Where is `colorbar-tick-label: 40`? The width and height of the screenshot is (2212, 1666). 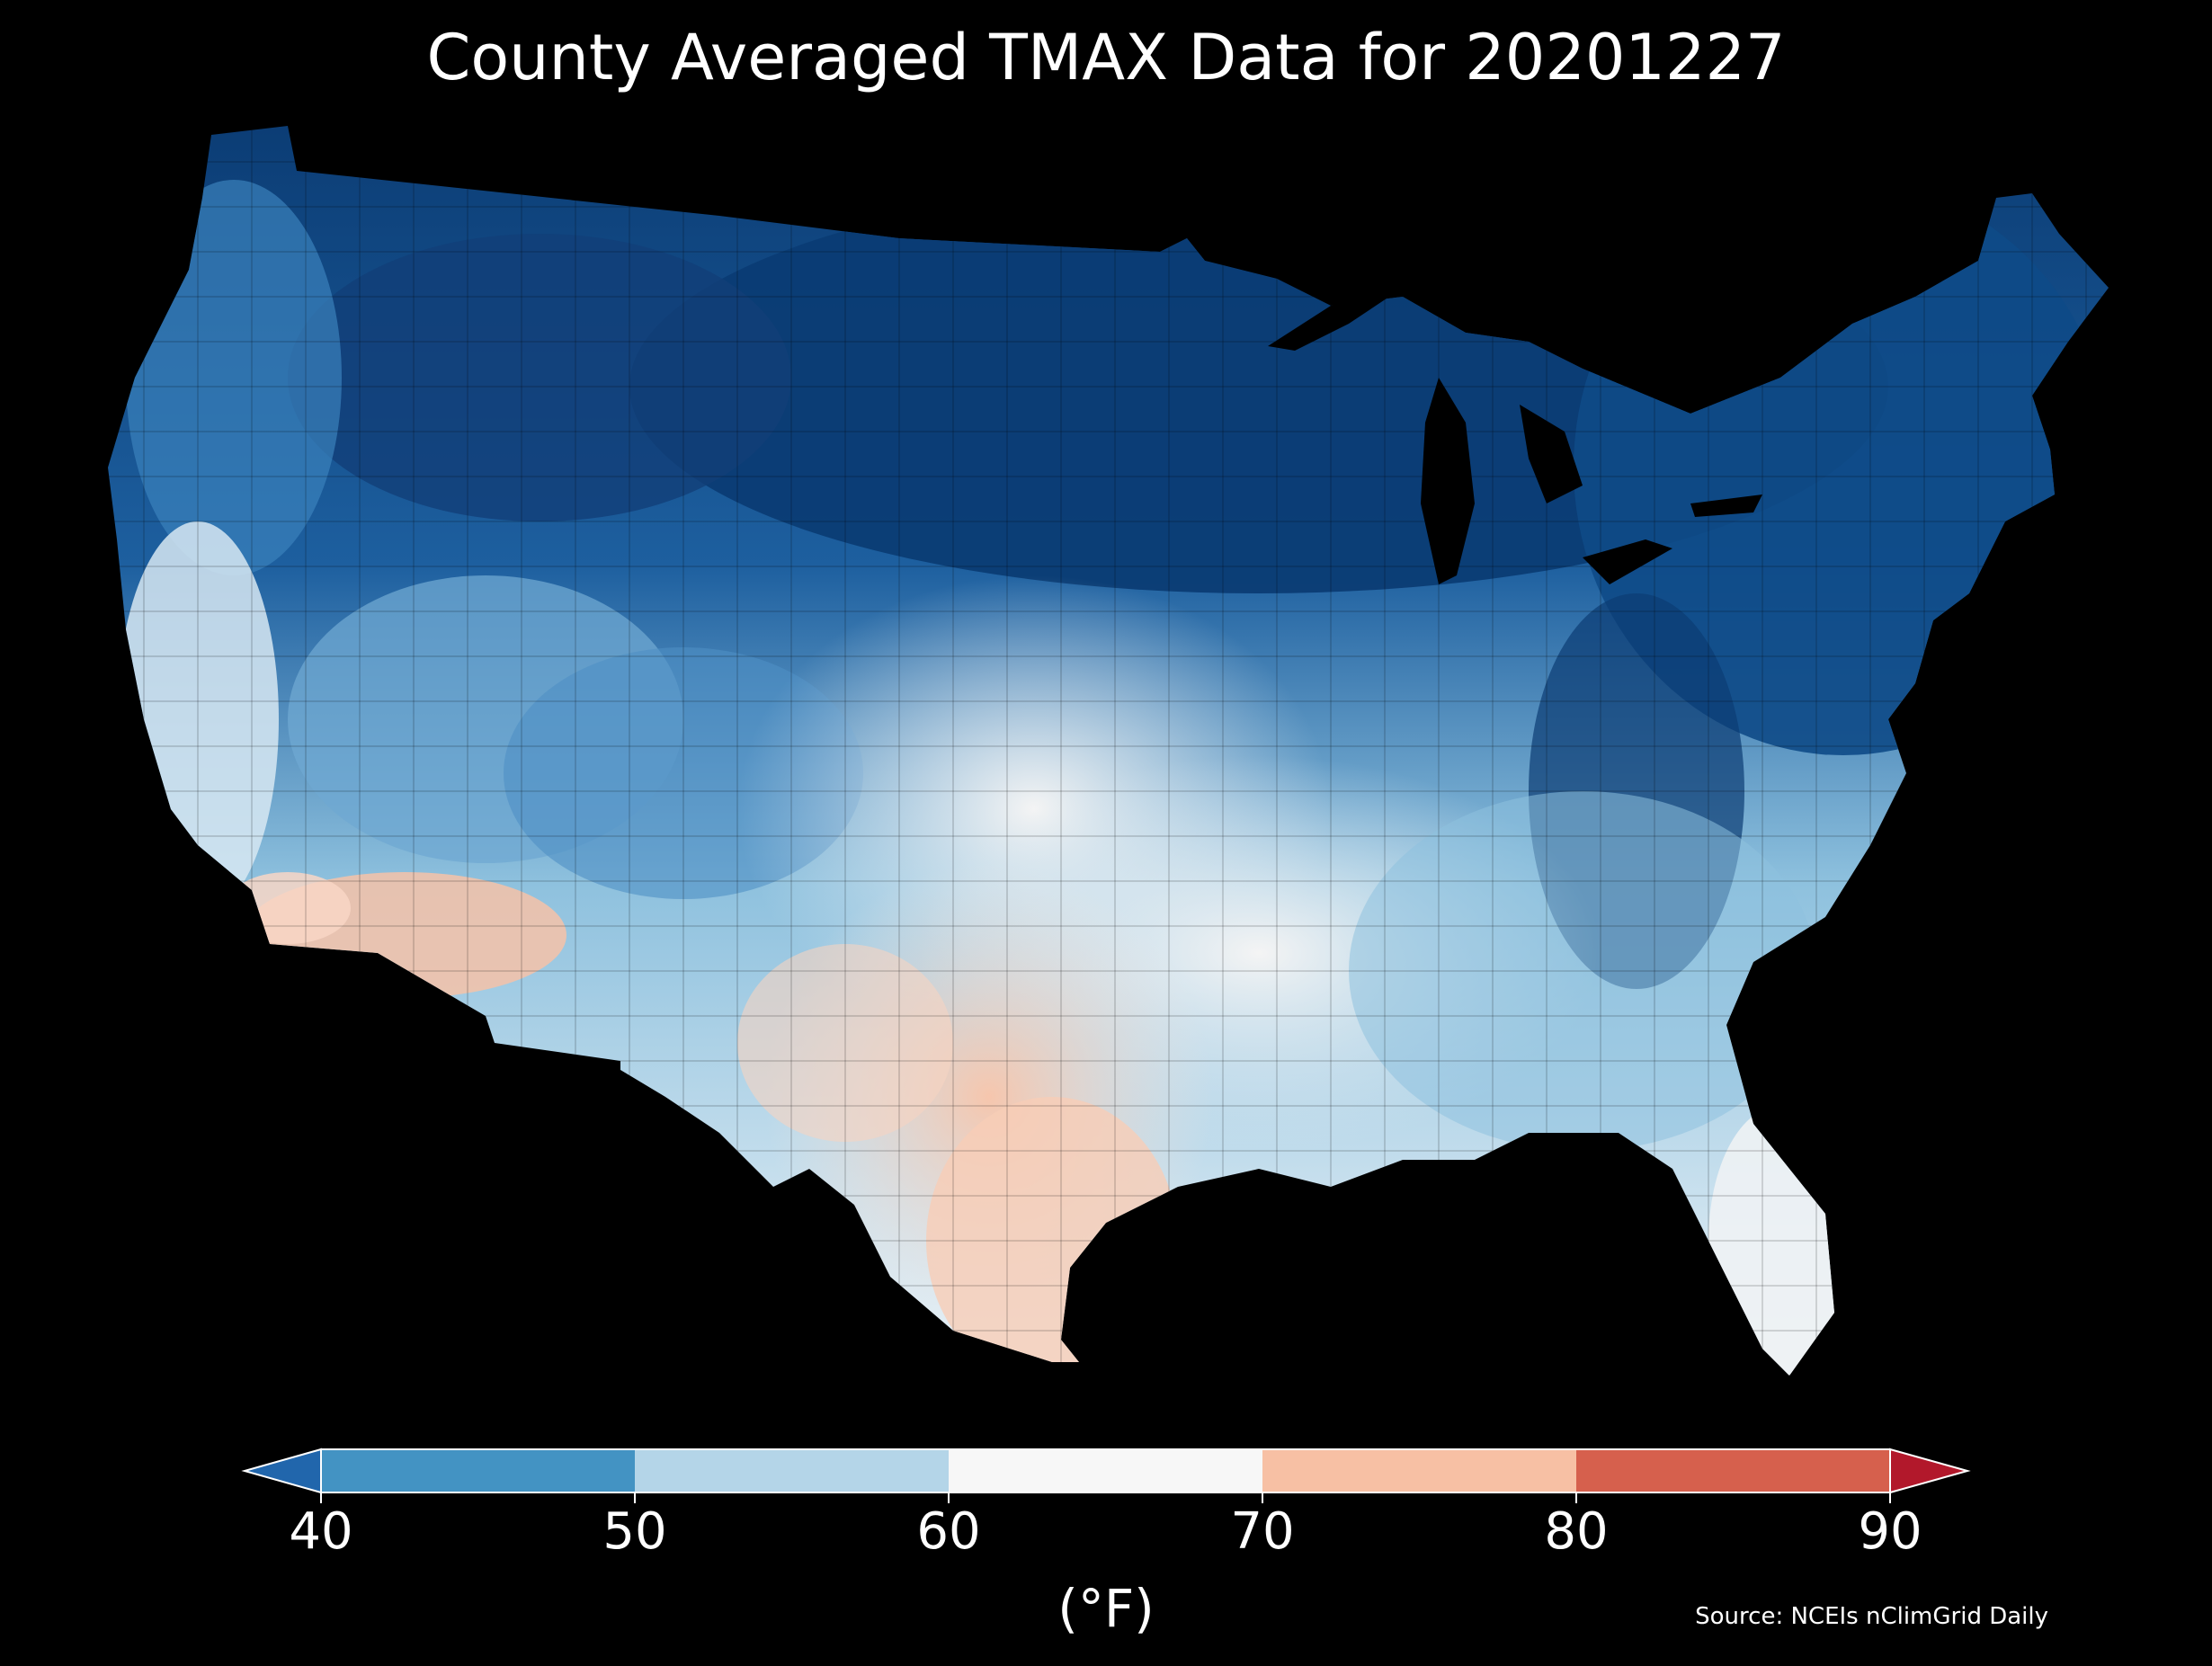 colorbar-tick-label: 40 is located at coordinates (321, 1532).